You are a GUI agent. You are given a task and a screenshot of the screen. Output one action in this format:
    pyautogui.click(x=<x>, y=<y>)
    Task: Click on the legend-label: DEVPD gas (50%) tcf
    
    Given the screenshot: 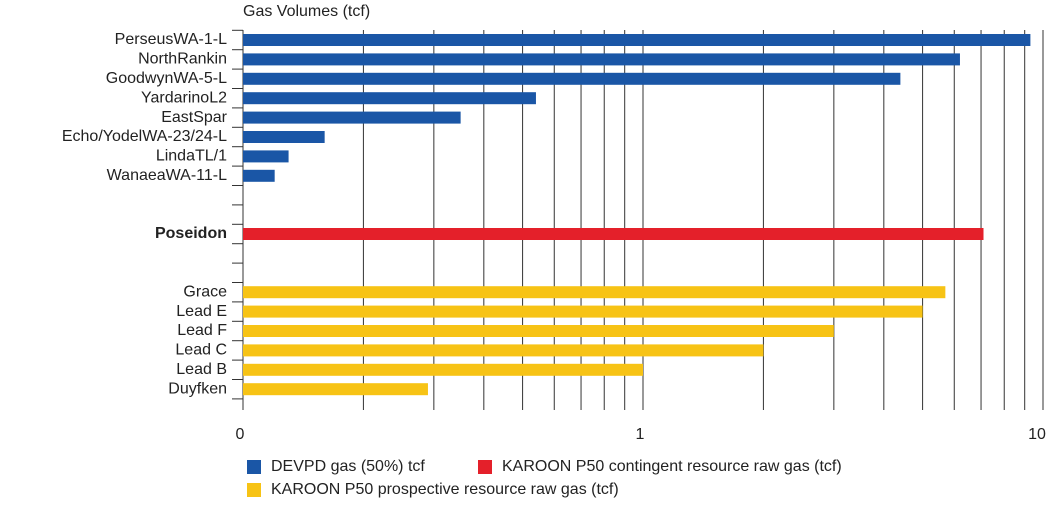 What is the action you would take?
    pyautogui.click(x=348, y=466)
    